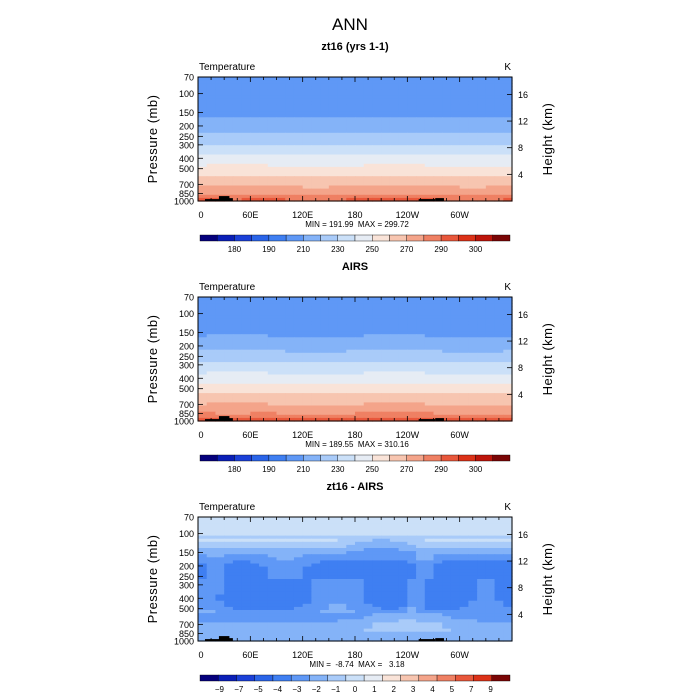 The height and width of the screenshot is (700, 700). Describe the element at coordinates (294, 458) in the screenshot. I see `colorbar-swatch` at that location.